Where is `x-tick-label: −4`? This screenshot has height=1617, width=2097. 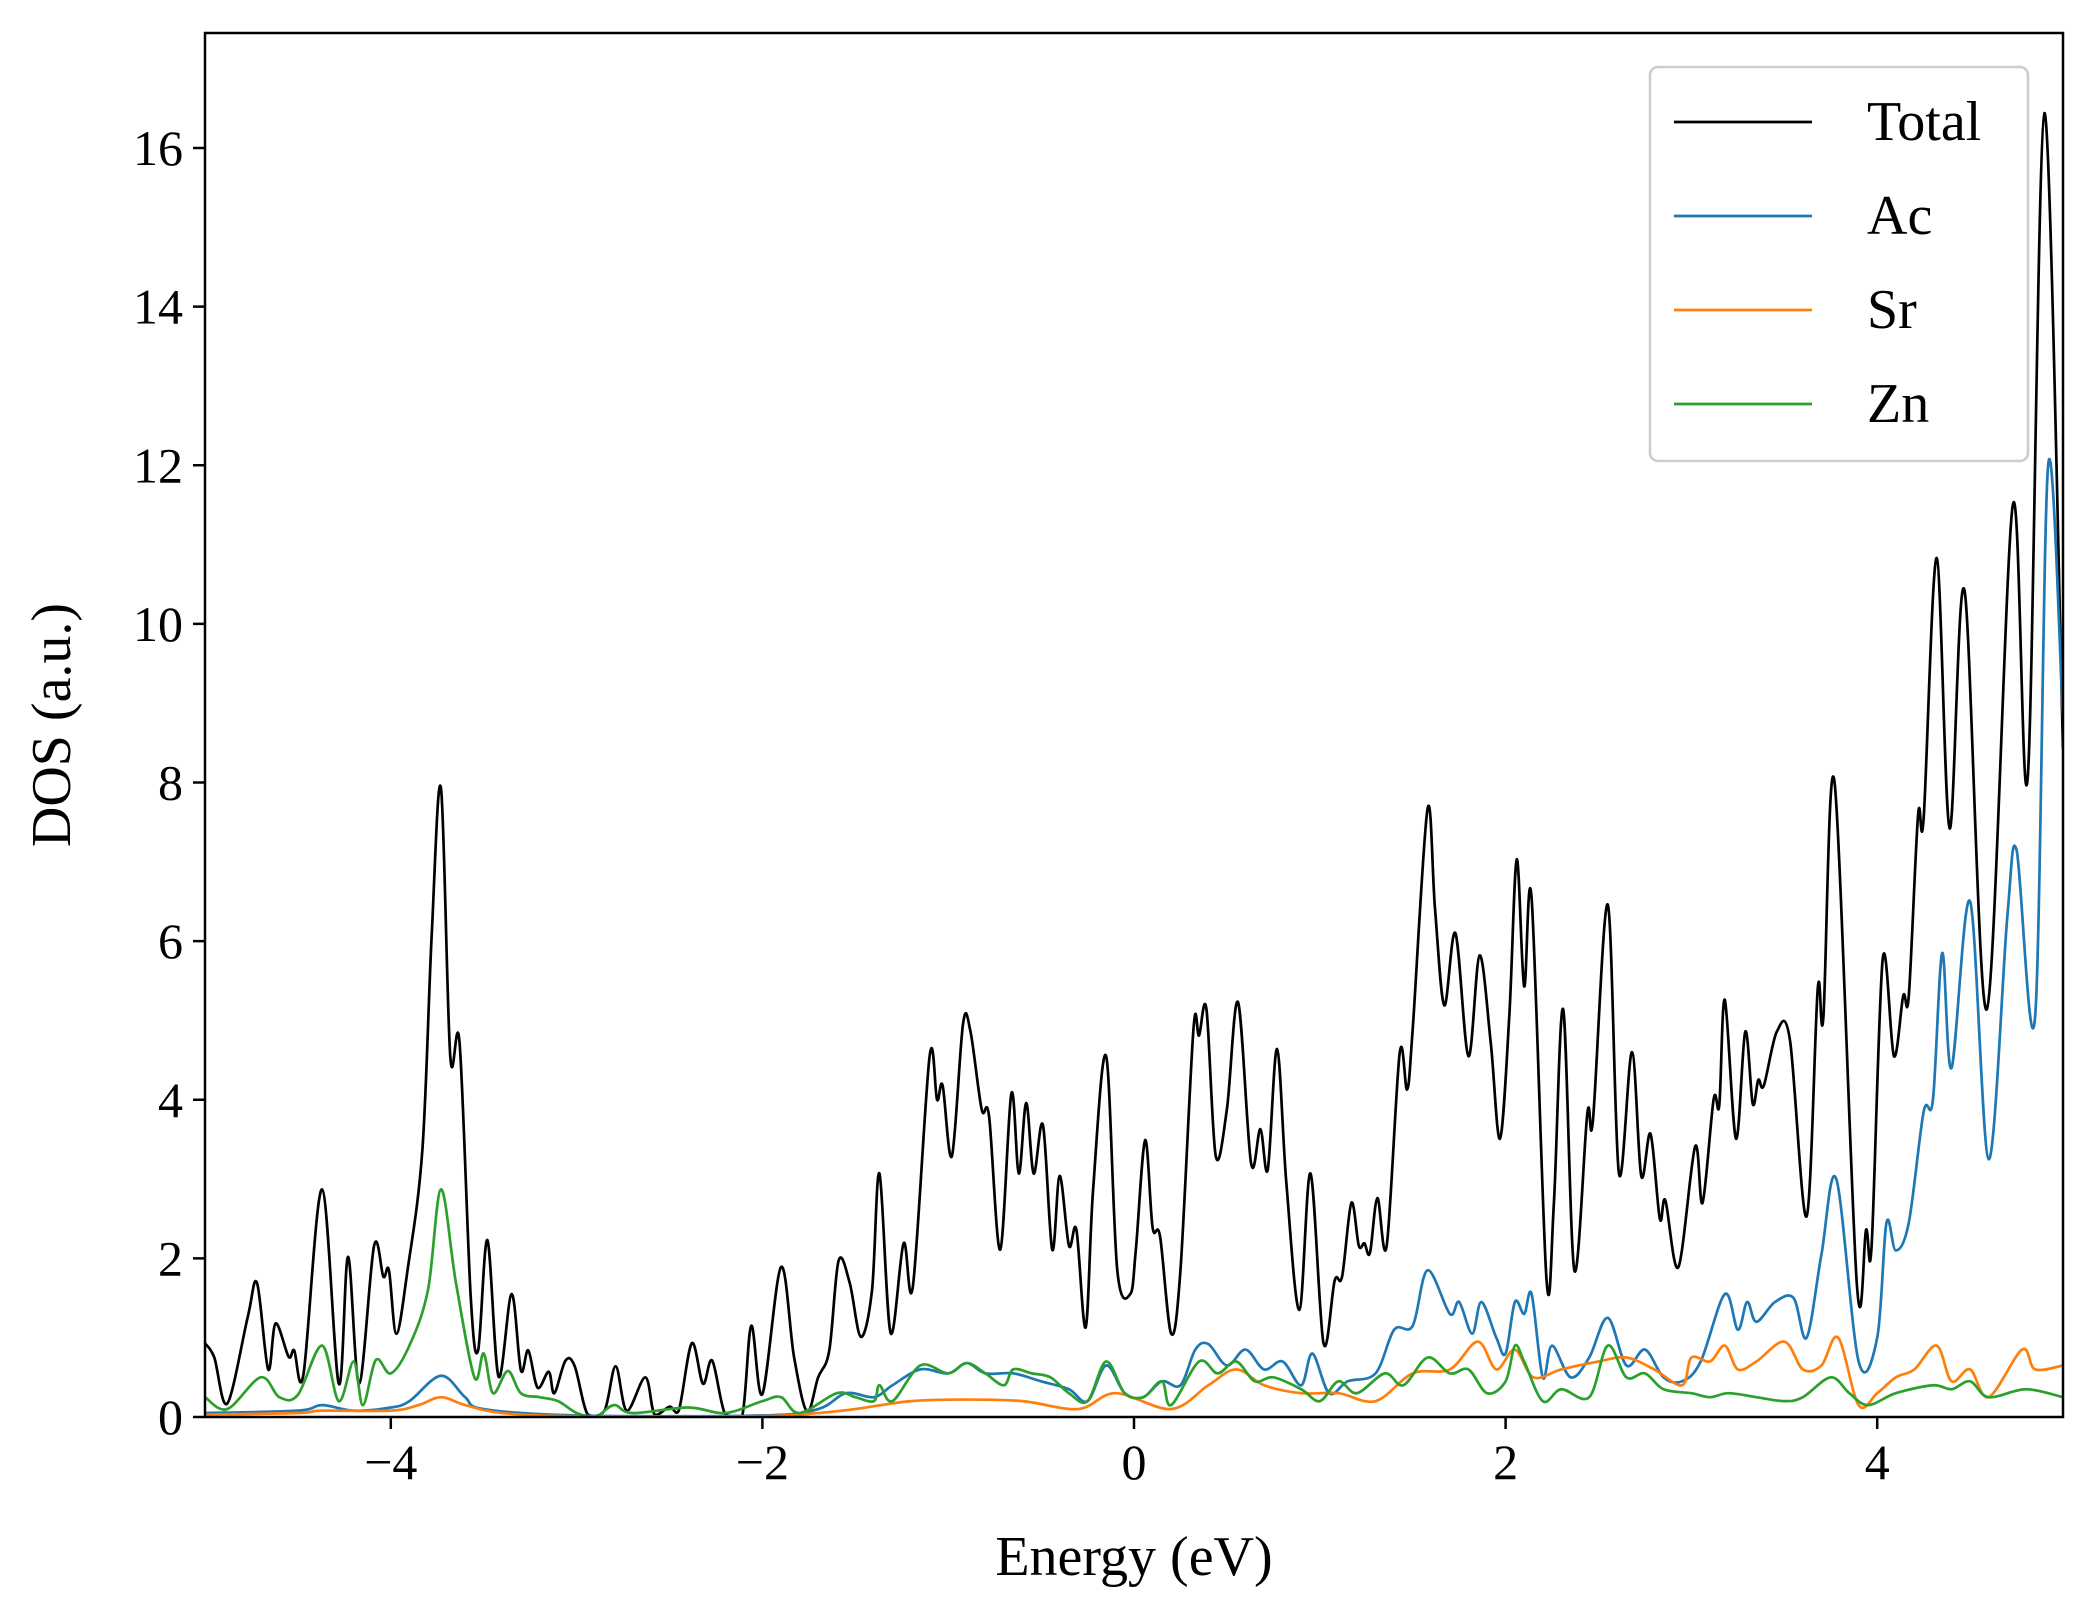
x-tick-label: −4 is located at coordinates (390, 1462).